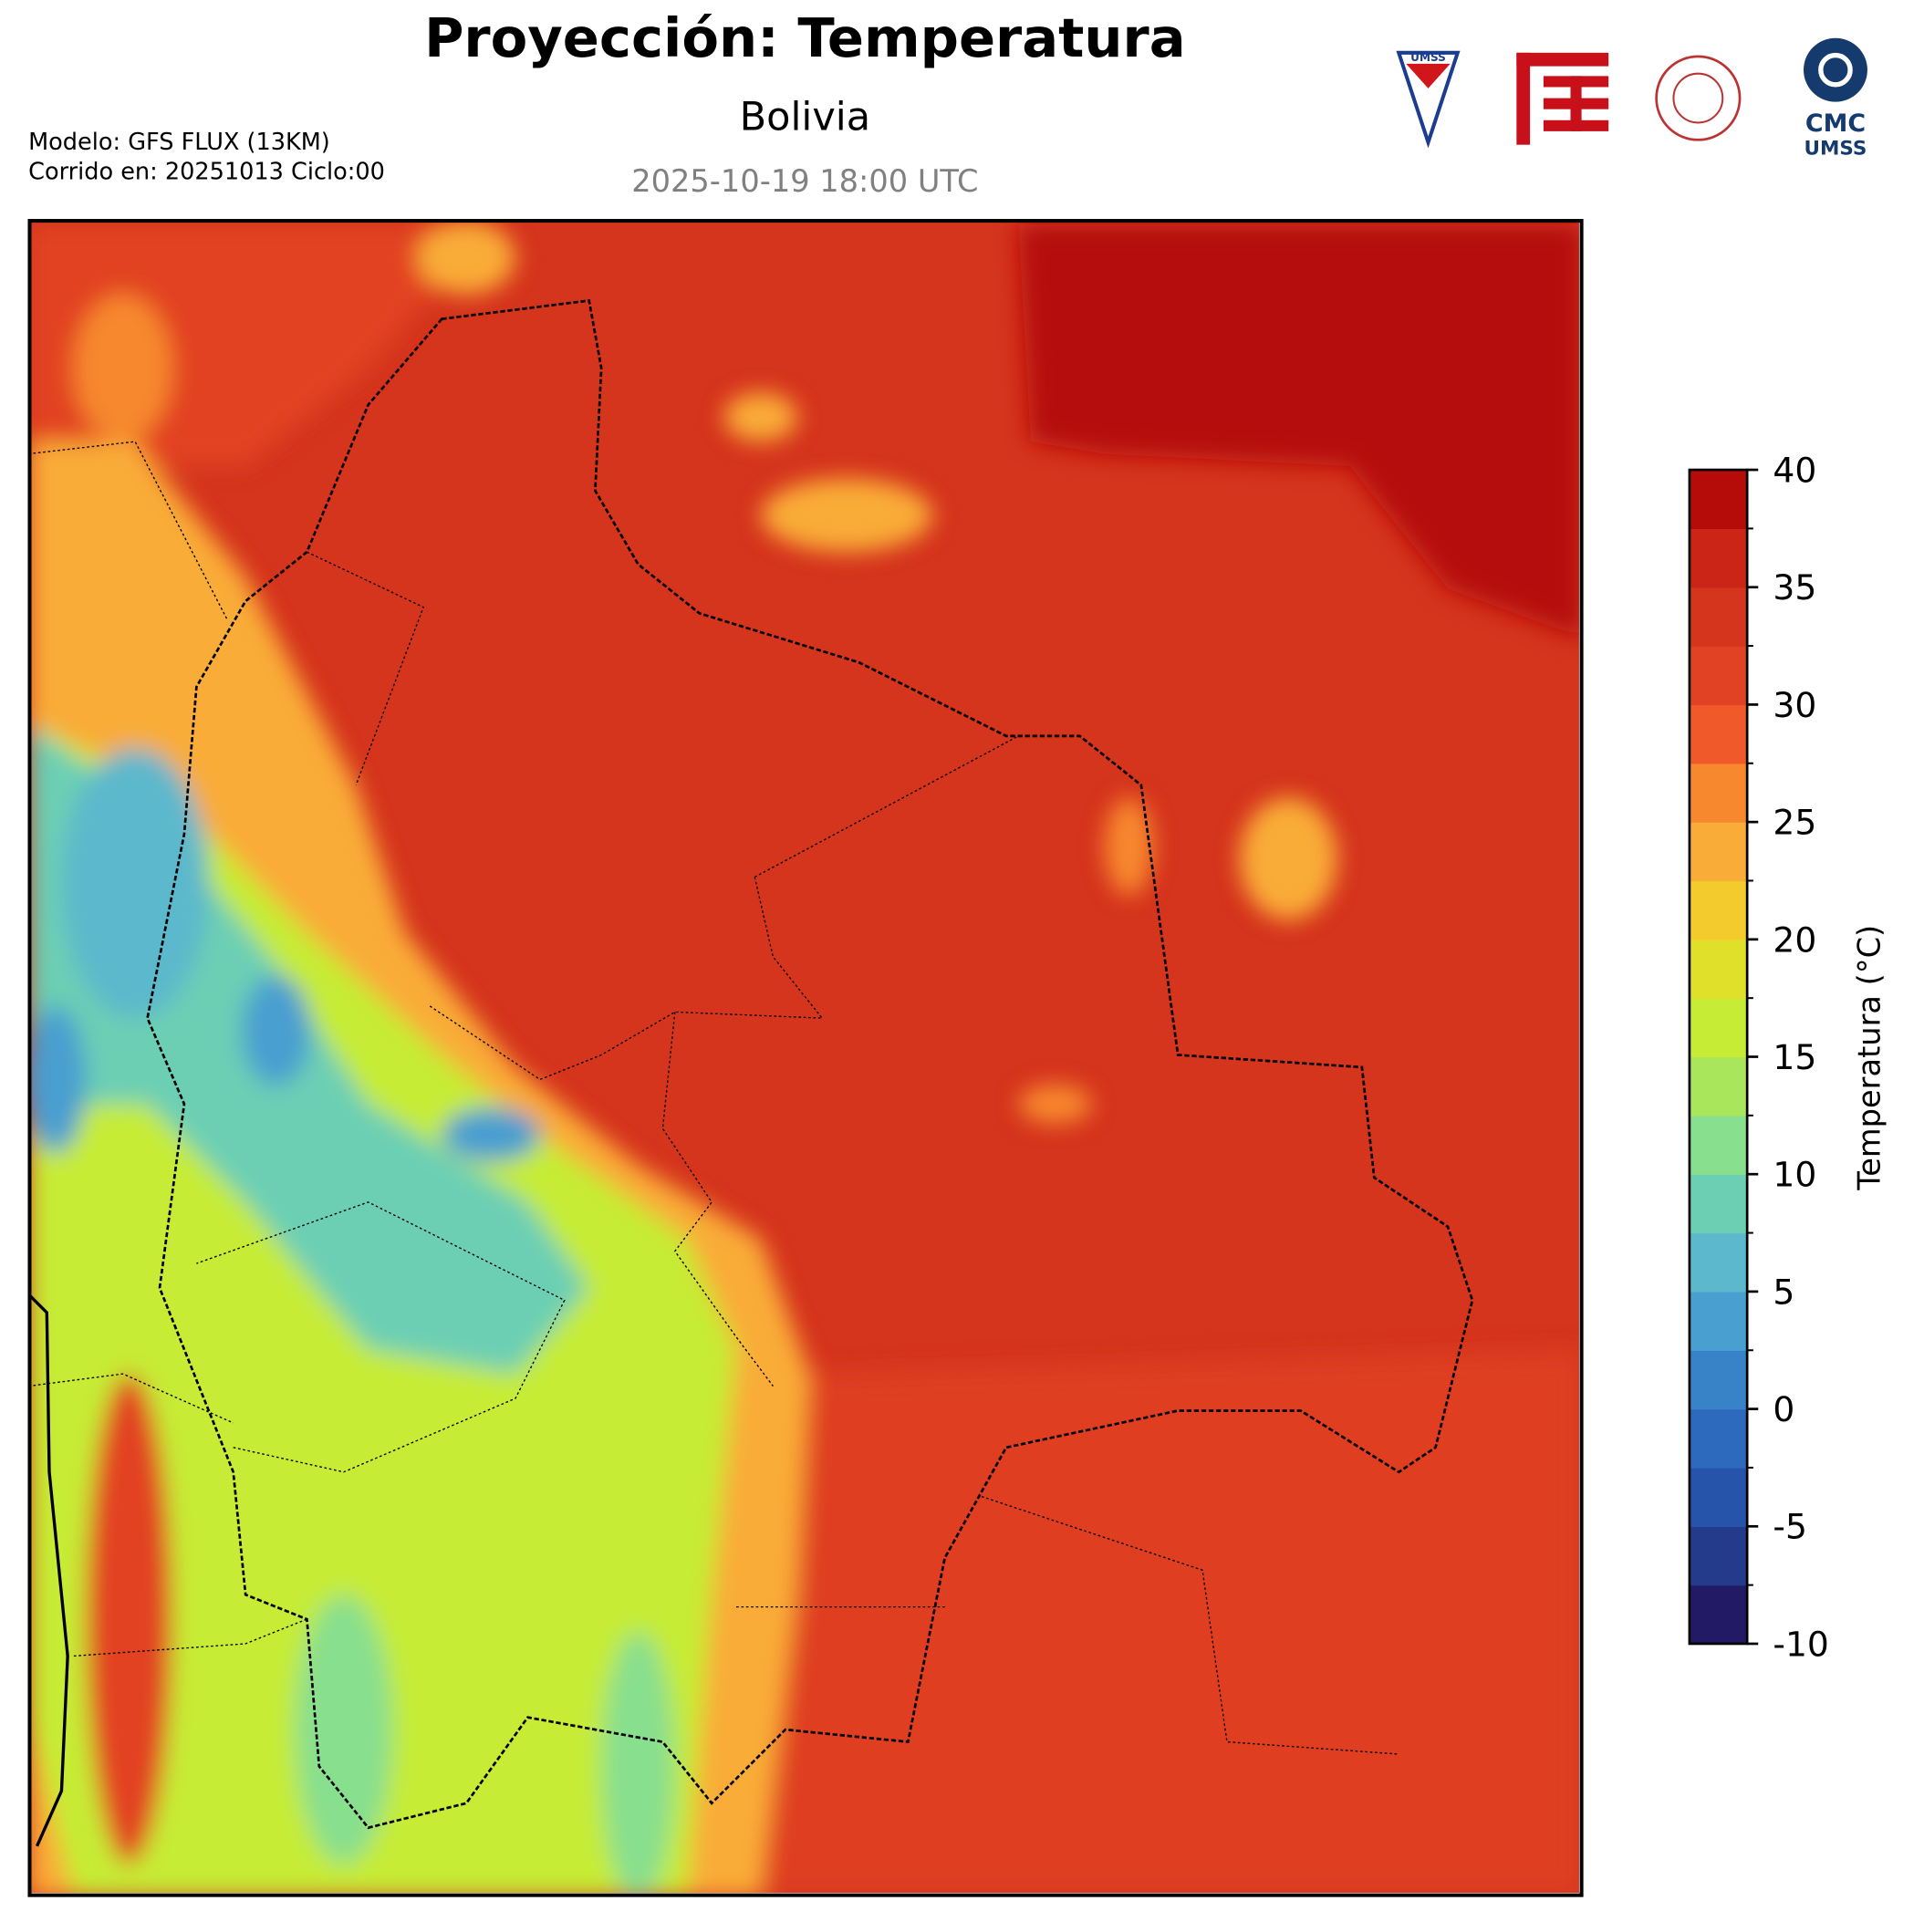 The image size is (1924, 1932). I want to click on cmc-logo, so click(1835, 69).